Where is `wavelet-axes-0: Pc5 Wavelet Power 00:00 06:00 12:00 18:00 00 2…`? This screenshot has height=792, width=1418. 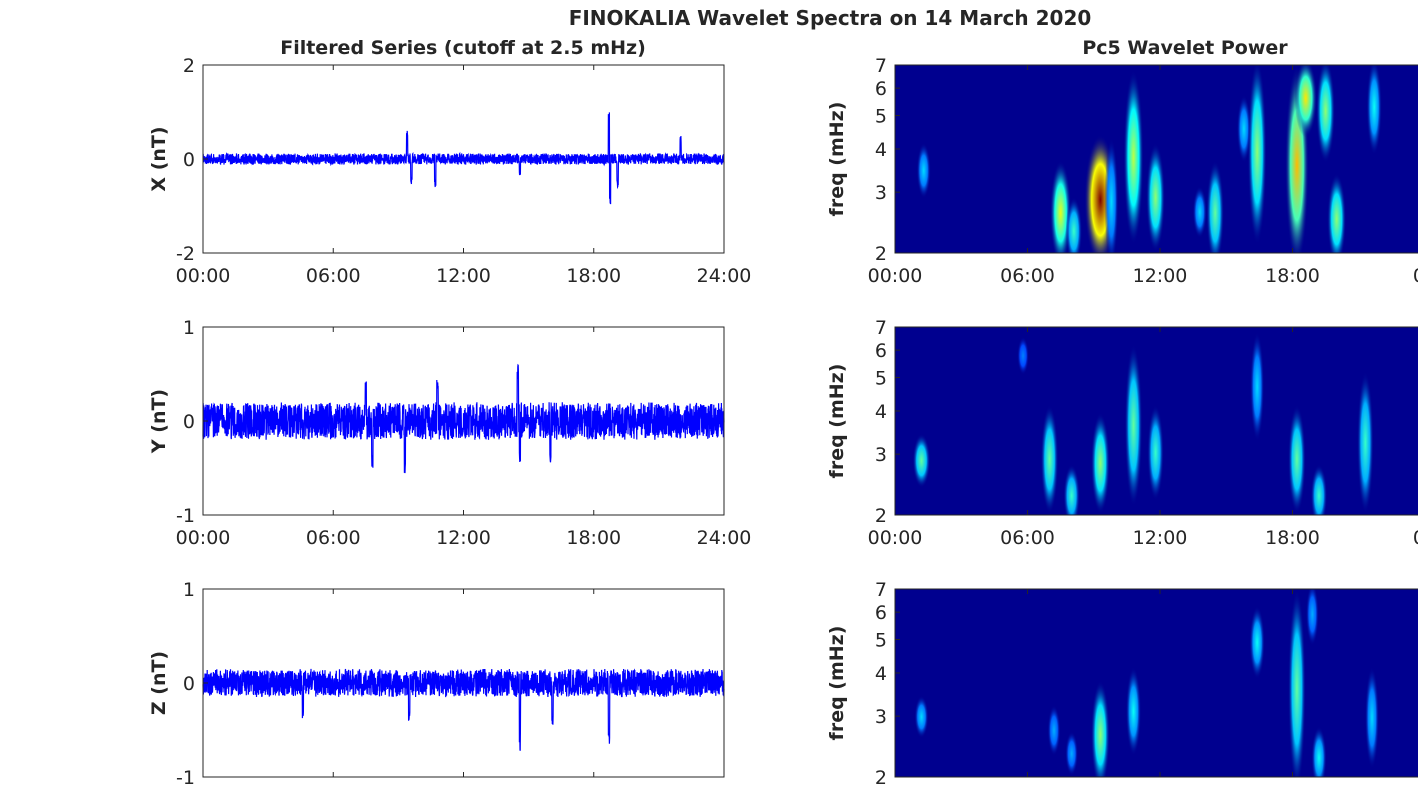 wavelet-axes-0: Pc5 Wavelet Power 00:00 06:00 12:00 18:00 00 2… is located at coordinates (1122, 162).